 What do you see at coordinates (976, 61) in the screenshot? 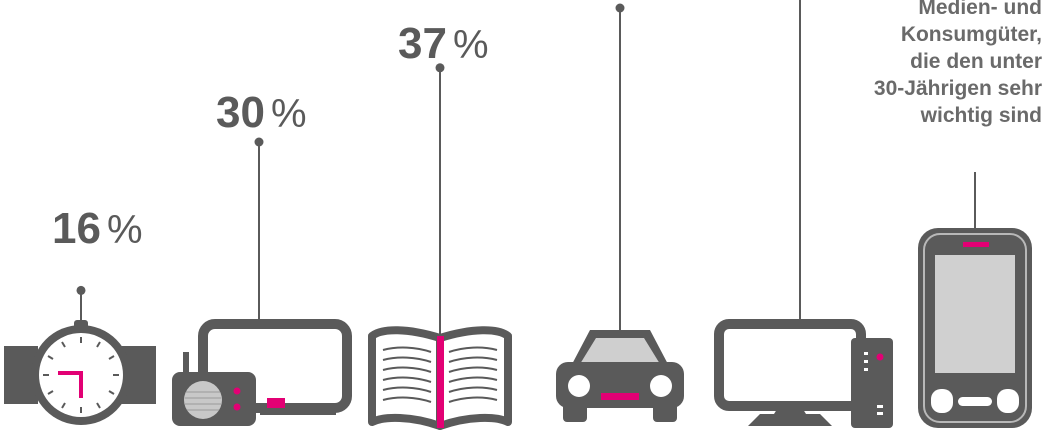
I see `caption-line: die den unter` at bounding box center [976, 61].